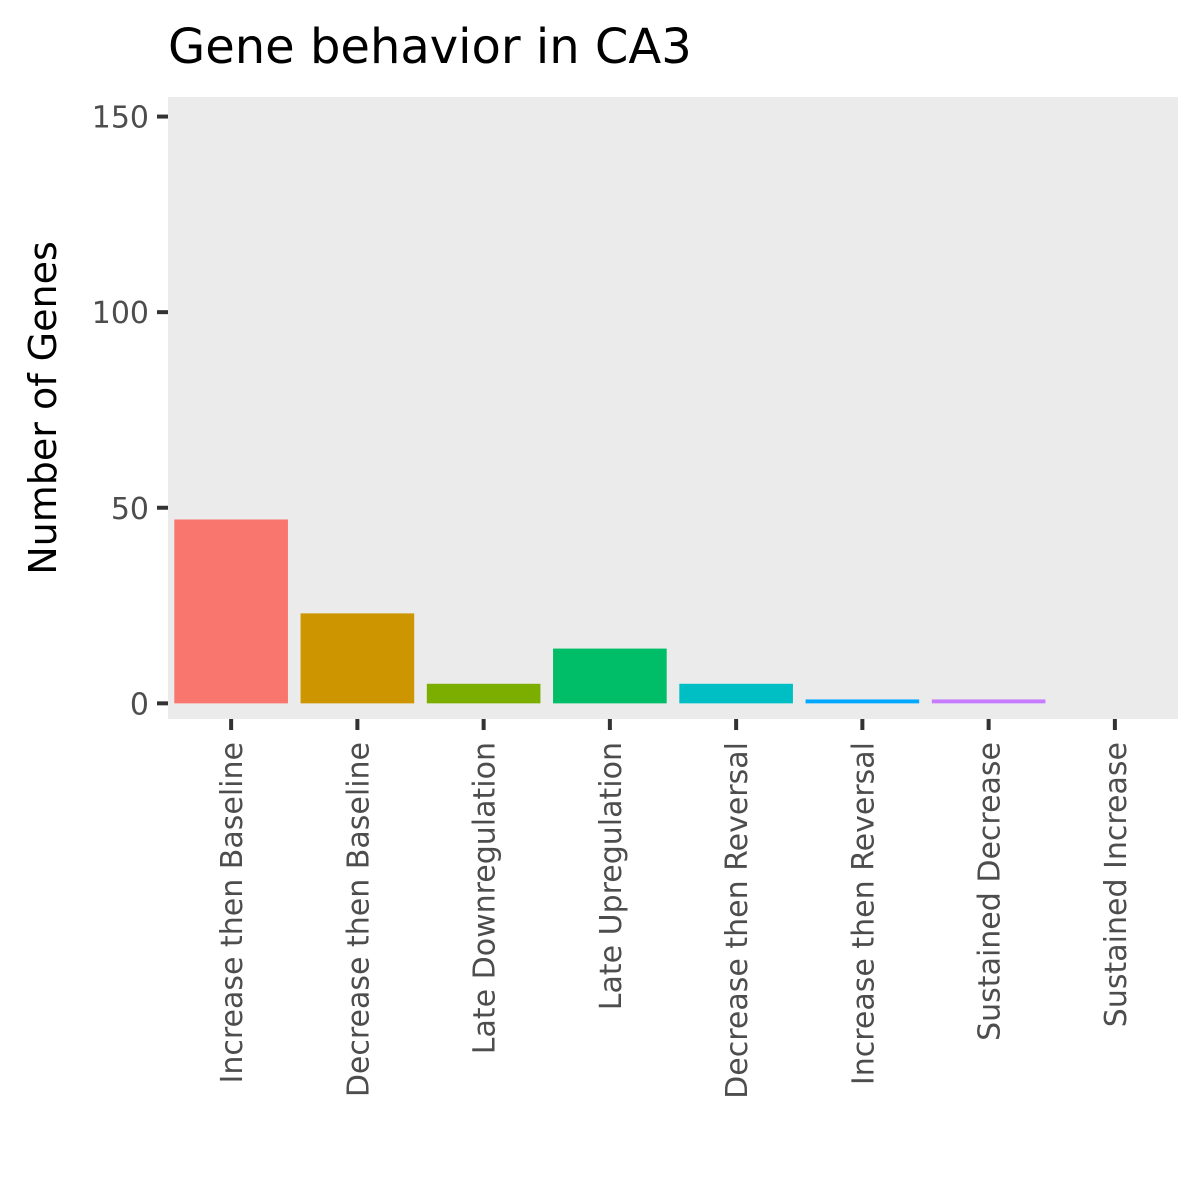 This screenshot has height=1200, width=1200. Describe the element at coordinates (120, 313) in the screenshot. I see `y-tick-label: 100` at that location.